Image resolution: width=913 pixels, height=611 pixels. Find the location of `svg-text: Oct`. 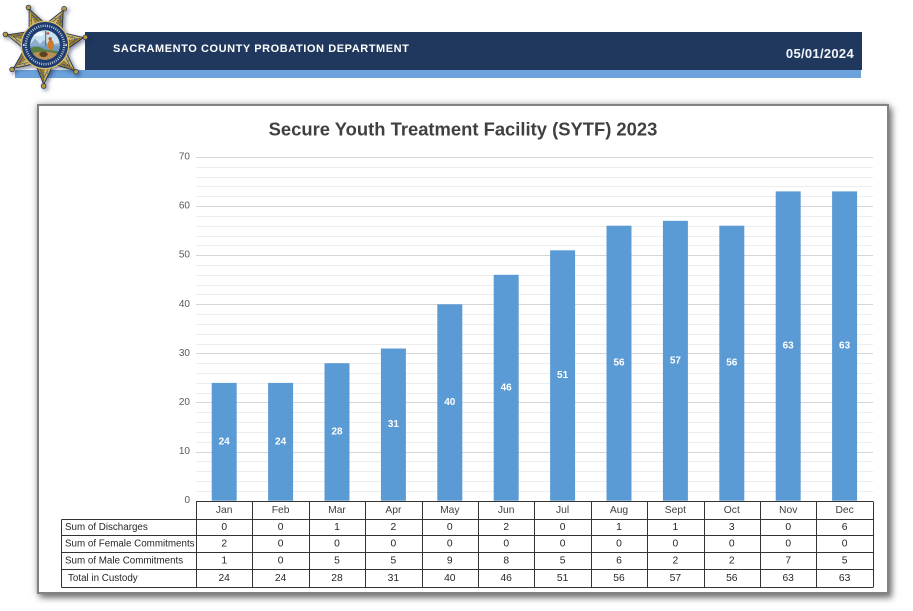

svg-text: Oct is located at coordinates (732, 510).